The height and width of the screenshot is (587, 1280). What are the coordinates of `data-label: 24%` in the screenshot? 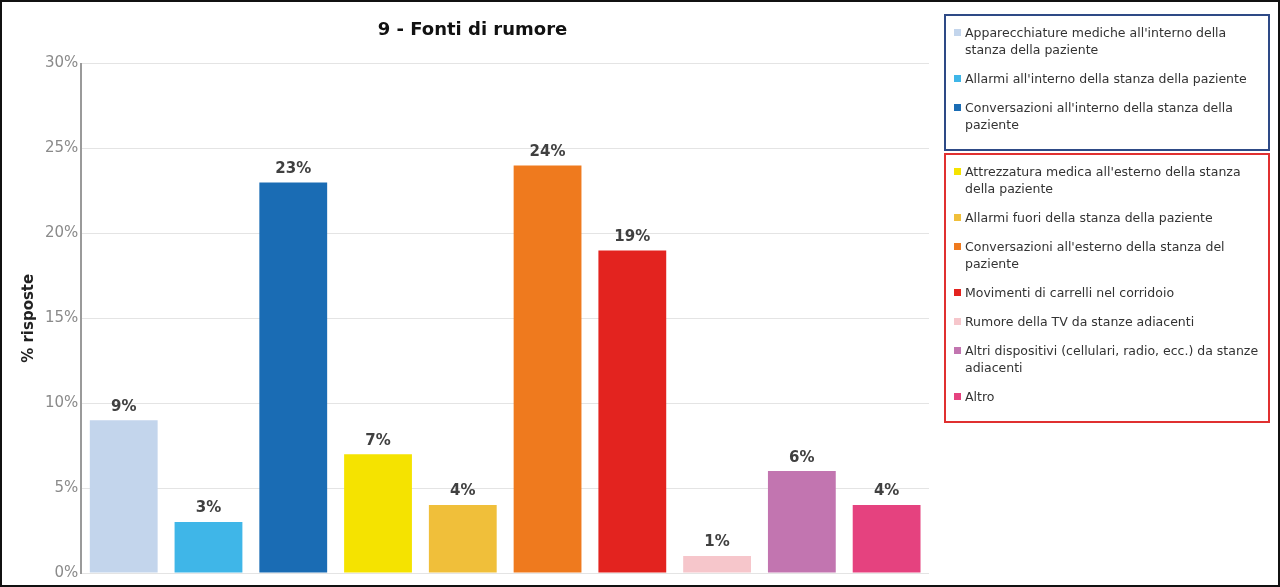 It's located at (547, 150).